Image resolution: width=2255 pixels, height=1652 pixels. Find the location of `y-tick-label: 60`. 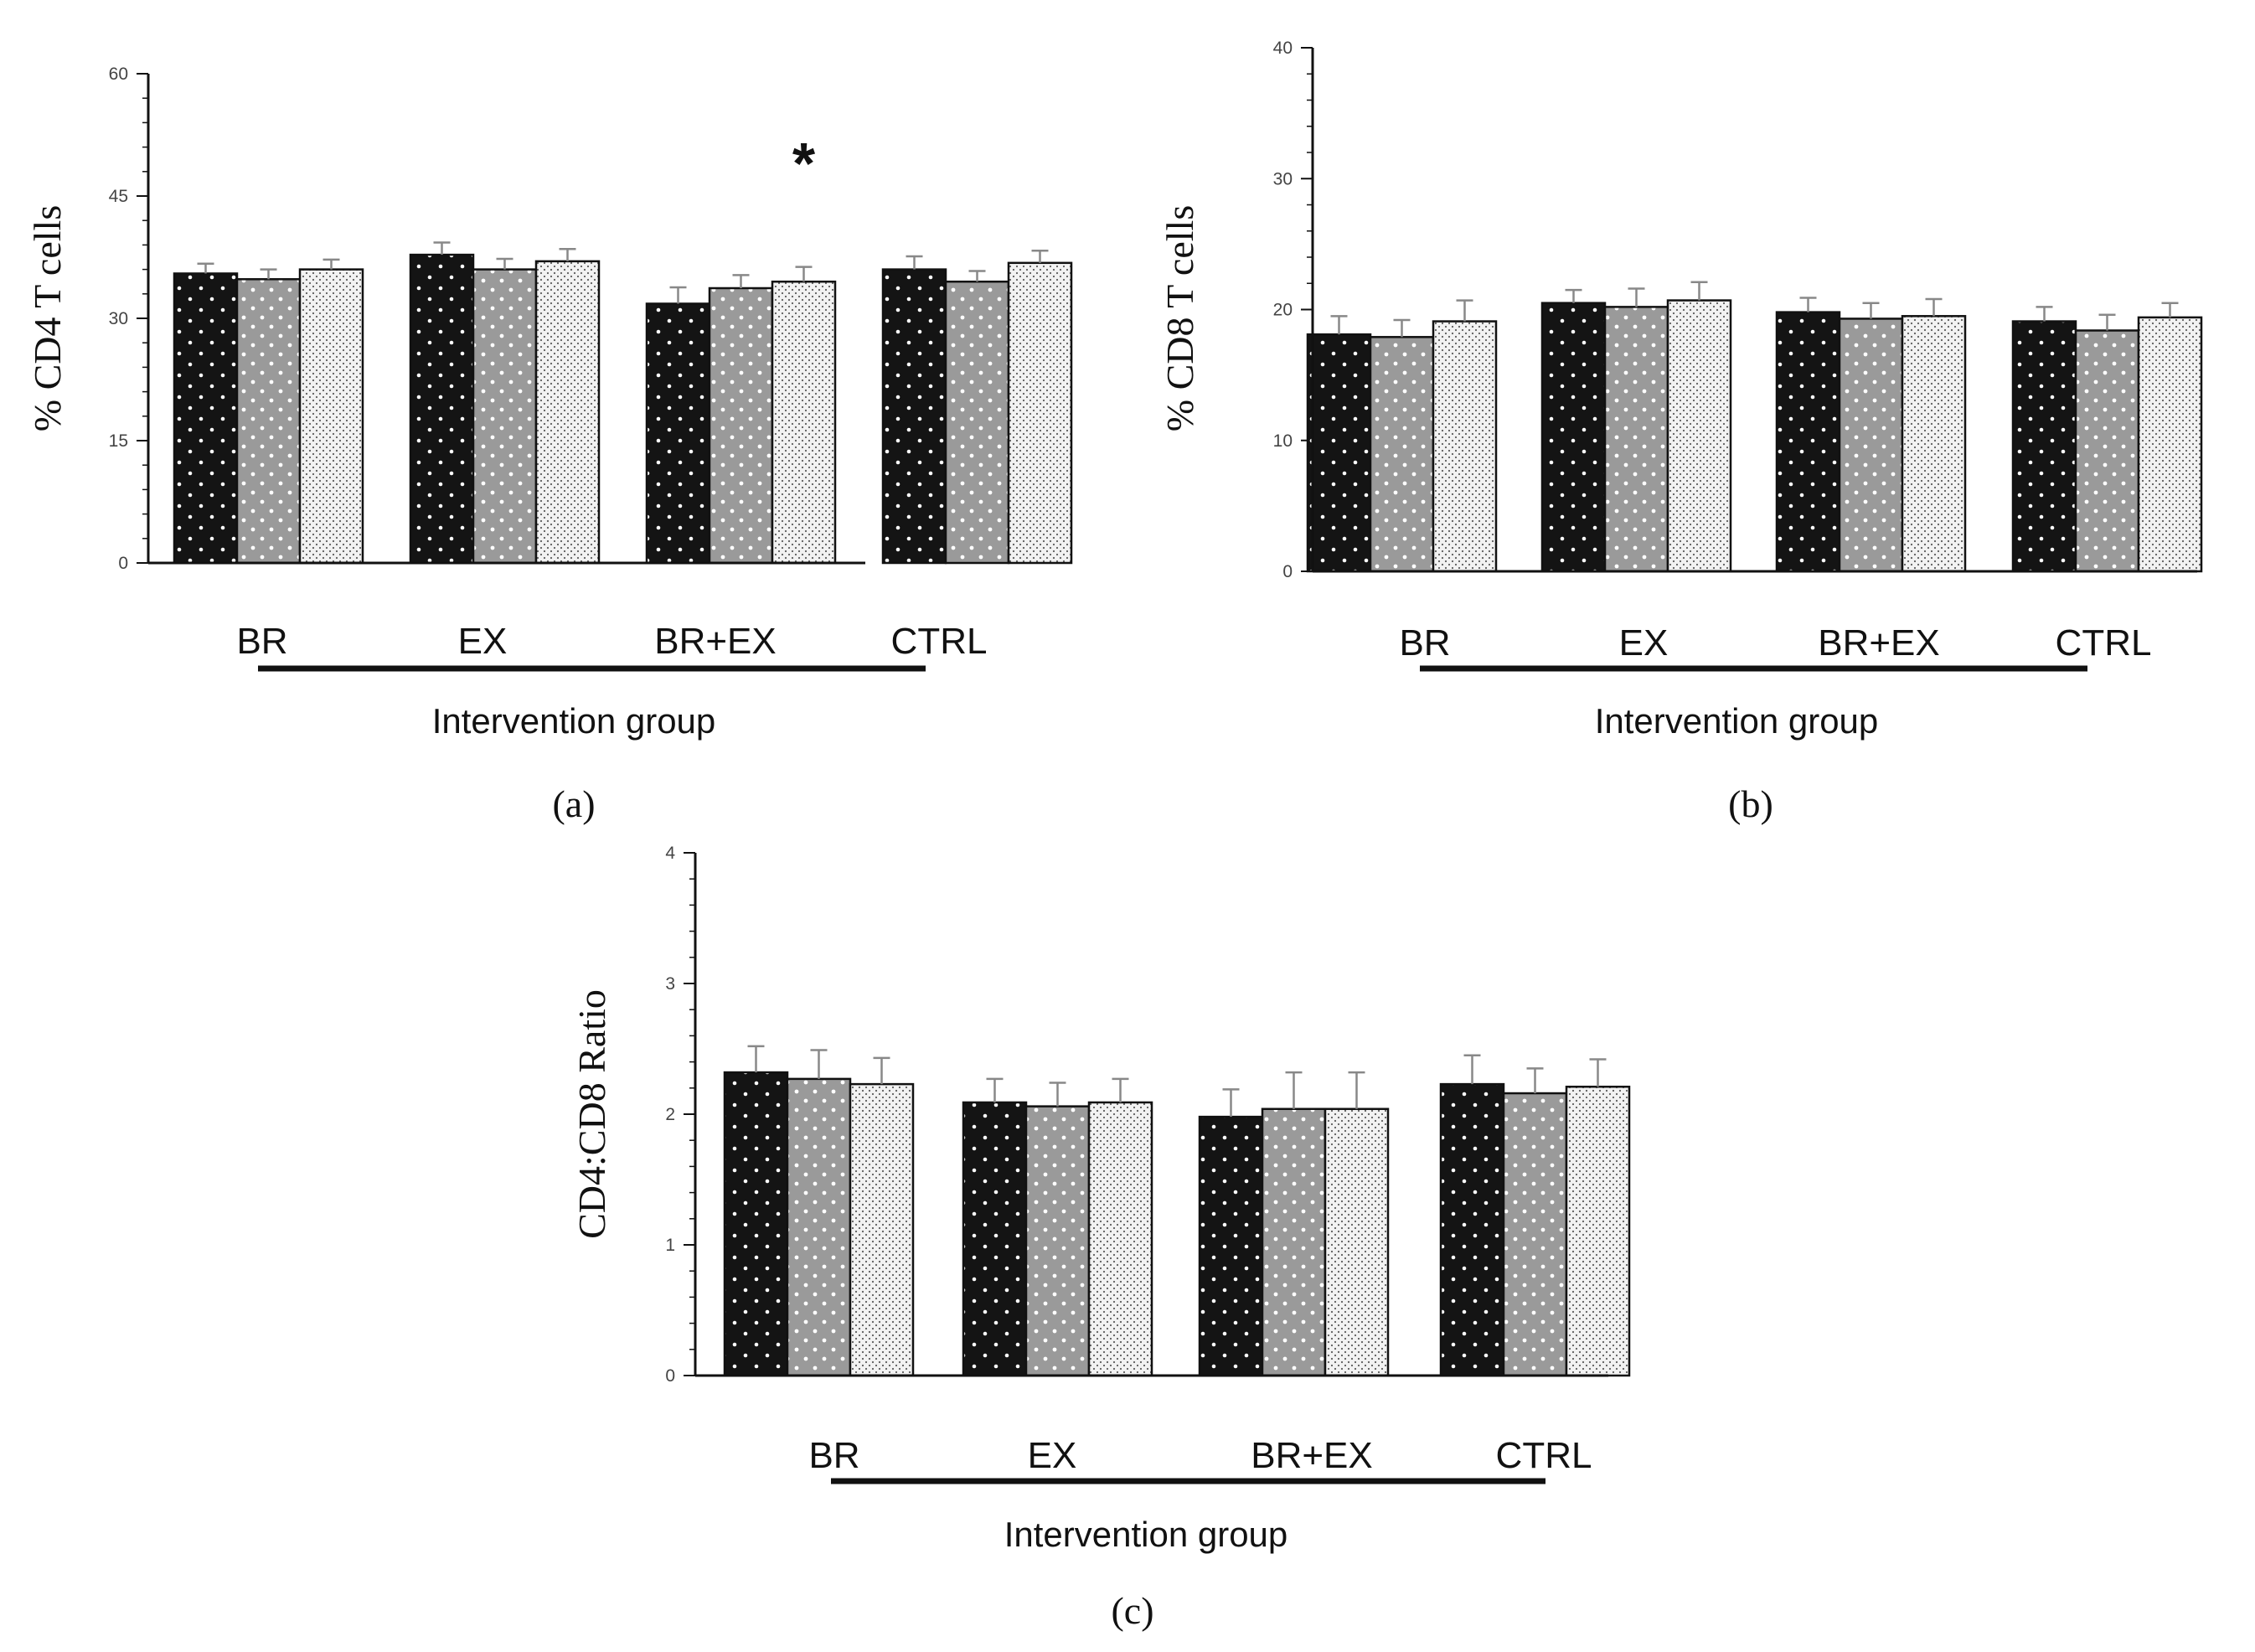

y-tick-label: 60 is located at coordinates (118, 74).